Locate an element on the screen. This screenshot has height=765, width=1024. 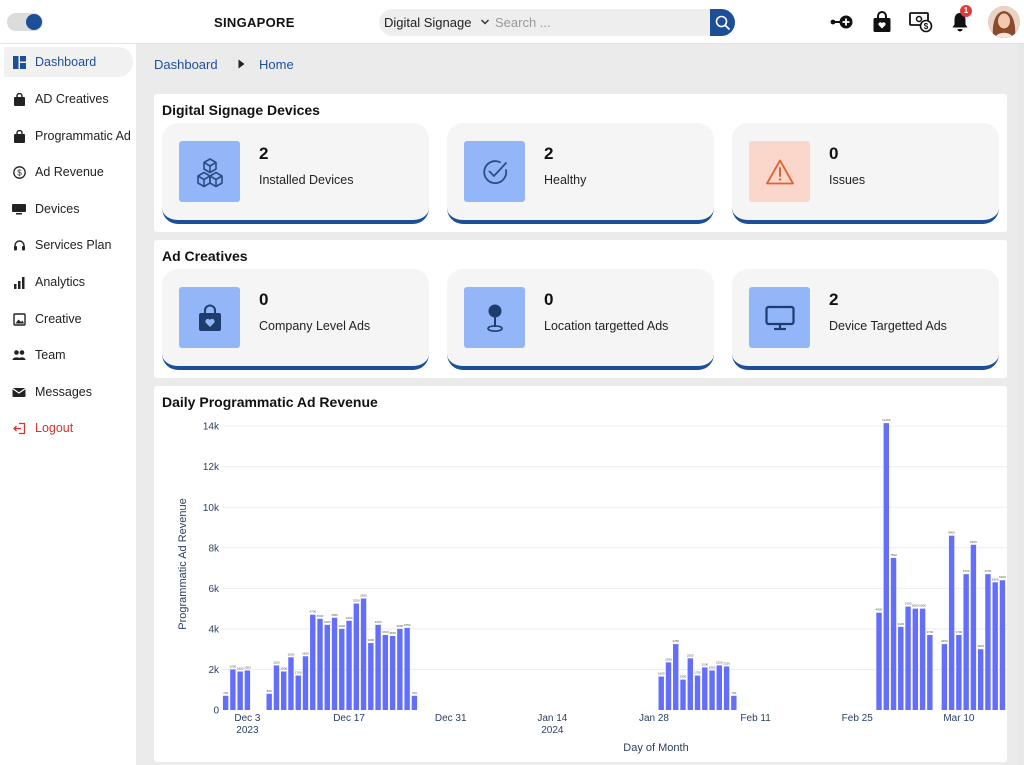
messages-icon is located at coordinates (19, 392).